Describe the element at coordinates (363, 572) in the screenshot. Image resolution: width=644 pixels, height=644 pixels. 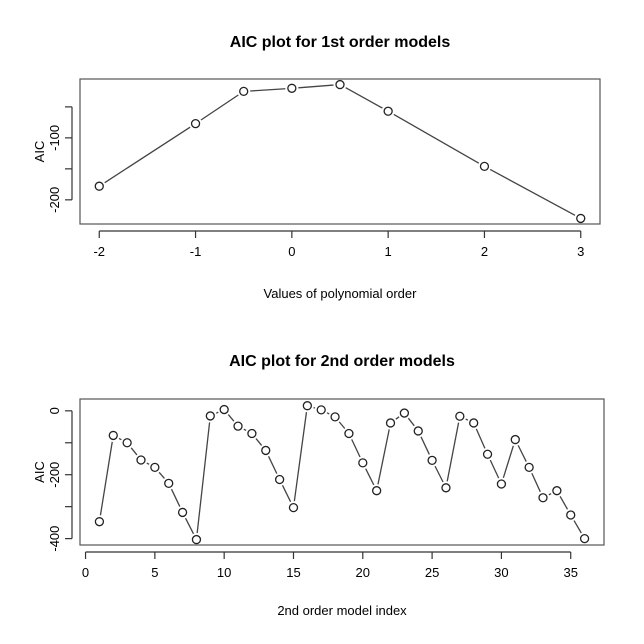
I see `panel-2-x-tick-label: 20` at that location.